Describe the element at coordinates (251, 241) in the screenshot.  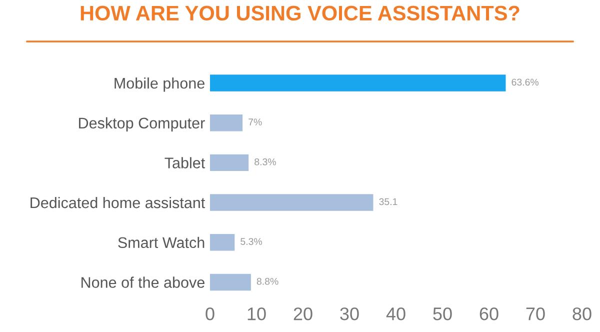
I see `data-label: 5.3%` at that location.